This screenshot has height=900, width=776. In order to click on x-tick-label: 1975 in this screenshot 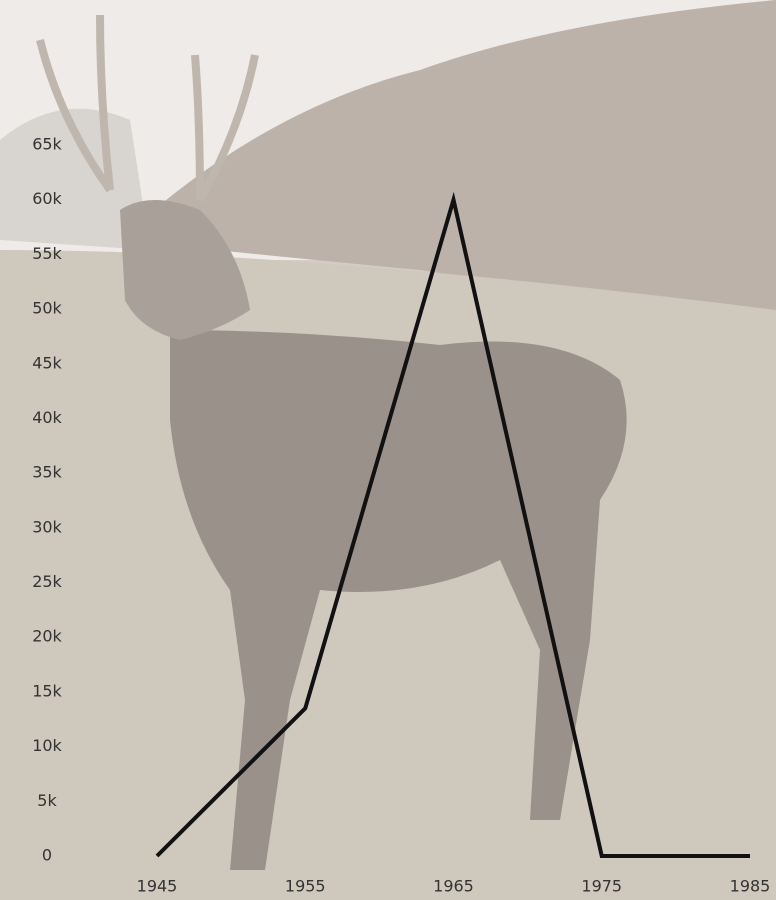, I will do `click(601, 886)`.